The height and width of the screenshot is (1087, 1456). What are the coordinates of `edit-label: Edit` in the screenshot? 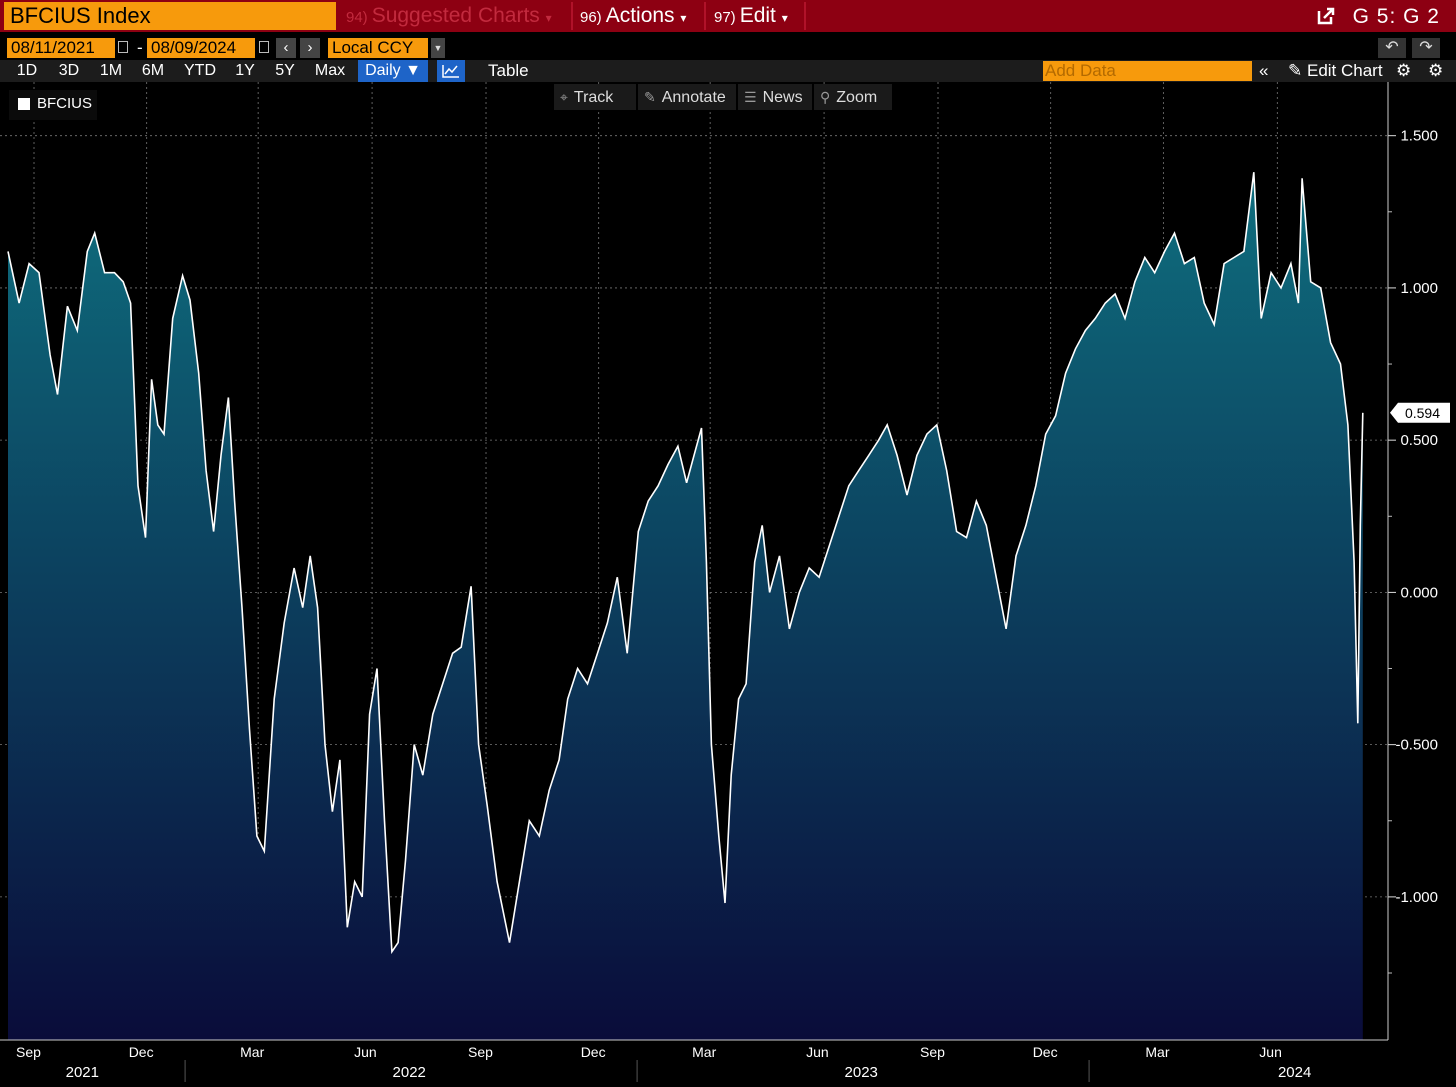 It's located at (757, 15).